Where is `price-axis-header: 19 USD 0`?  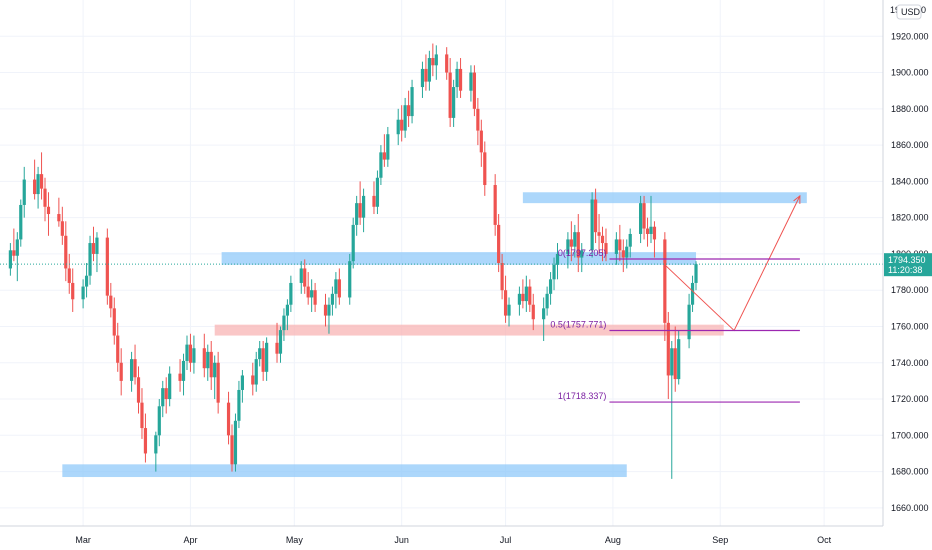 price-axis-header: 19 USD 0 is located at coordinates (908, 12).